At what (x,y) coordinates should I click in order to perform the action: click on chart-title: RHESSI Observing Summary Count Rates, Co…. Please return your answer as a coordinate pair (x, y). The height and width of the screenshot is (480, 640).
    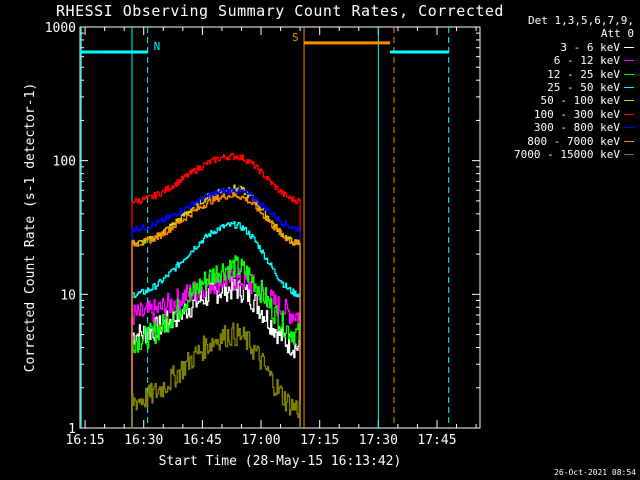
    Looking at the image, I should click on (280, 11).